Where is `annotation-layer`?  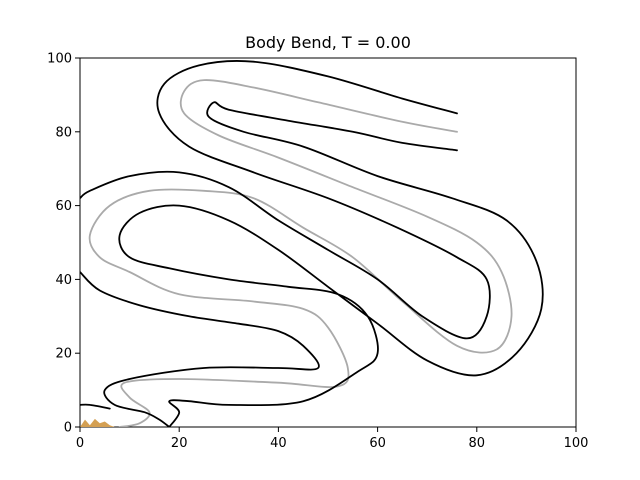
annotation-layer is located at coordinates (97, 422).